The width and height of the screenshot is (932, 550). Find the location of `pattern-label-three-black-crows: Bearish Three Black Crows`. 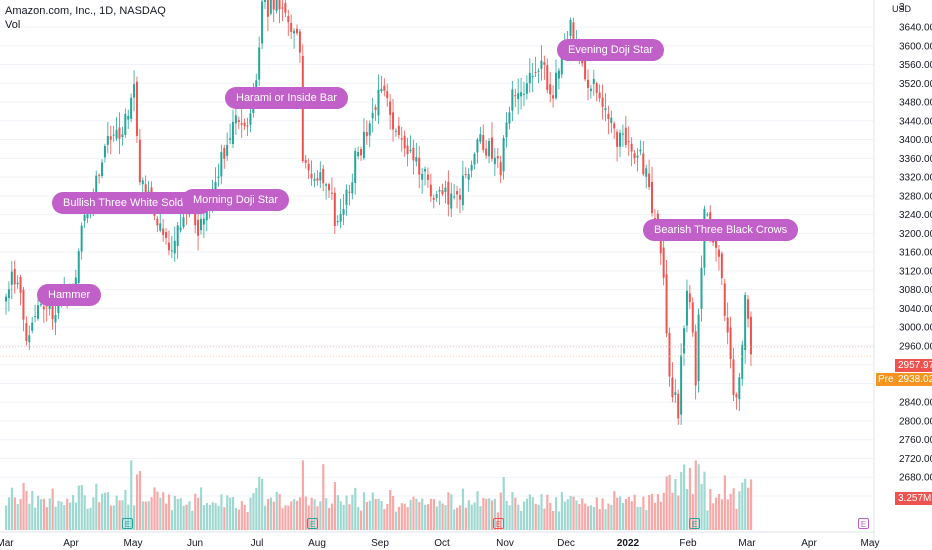

pattern-label-three-black-crows: Bearish Three Black Crows is located at coordinates (721, 230).